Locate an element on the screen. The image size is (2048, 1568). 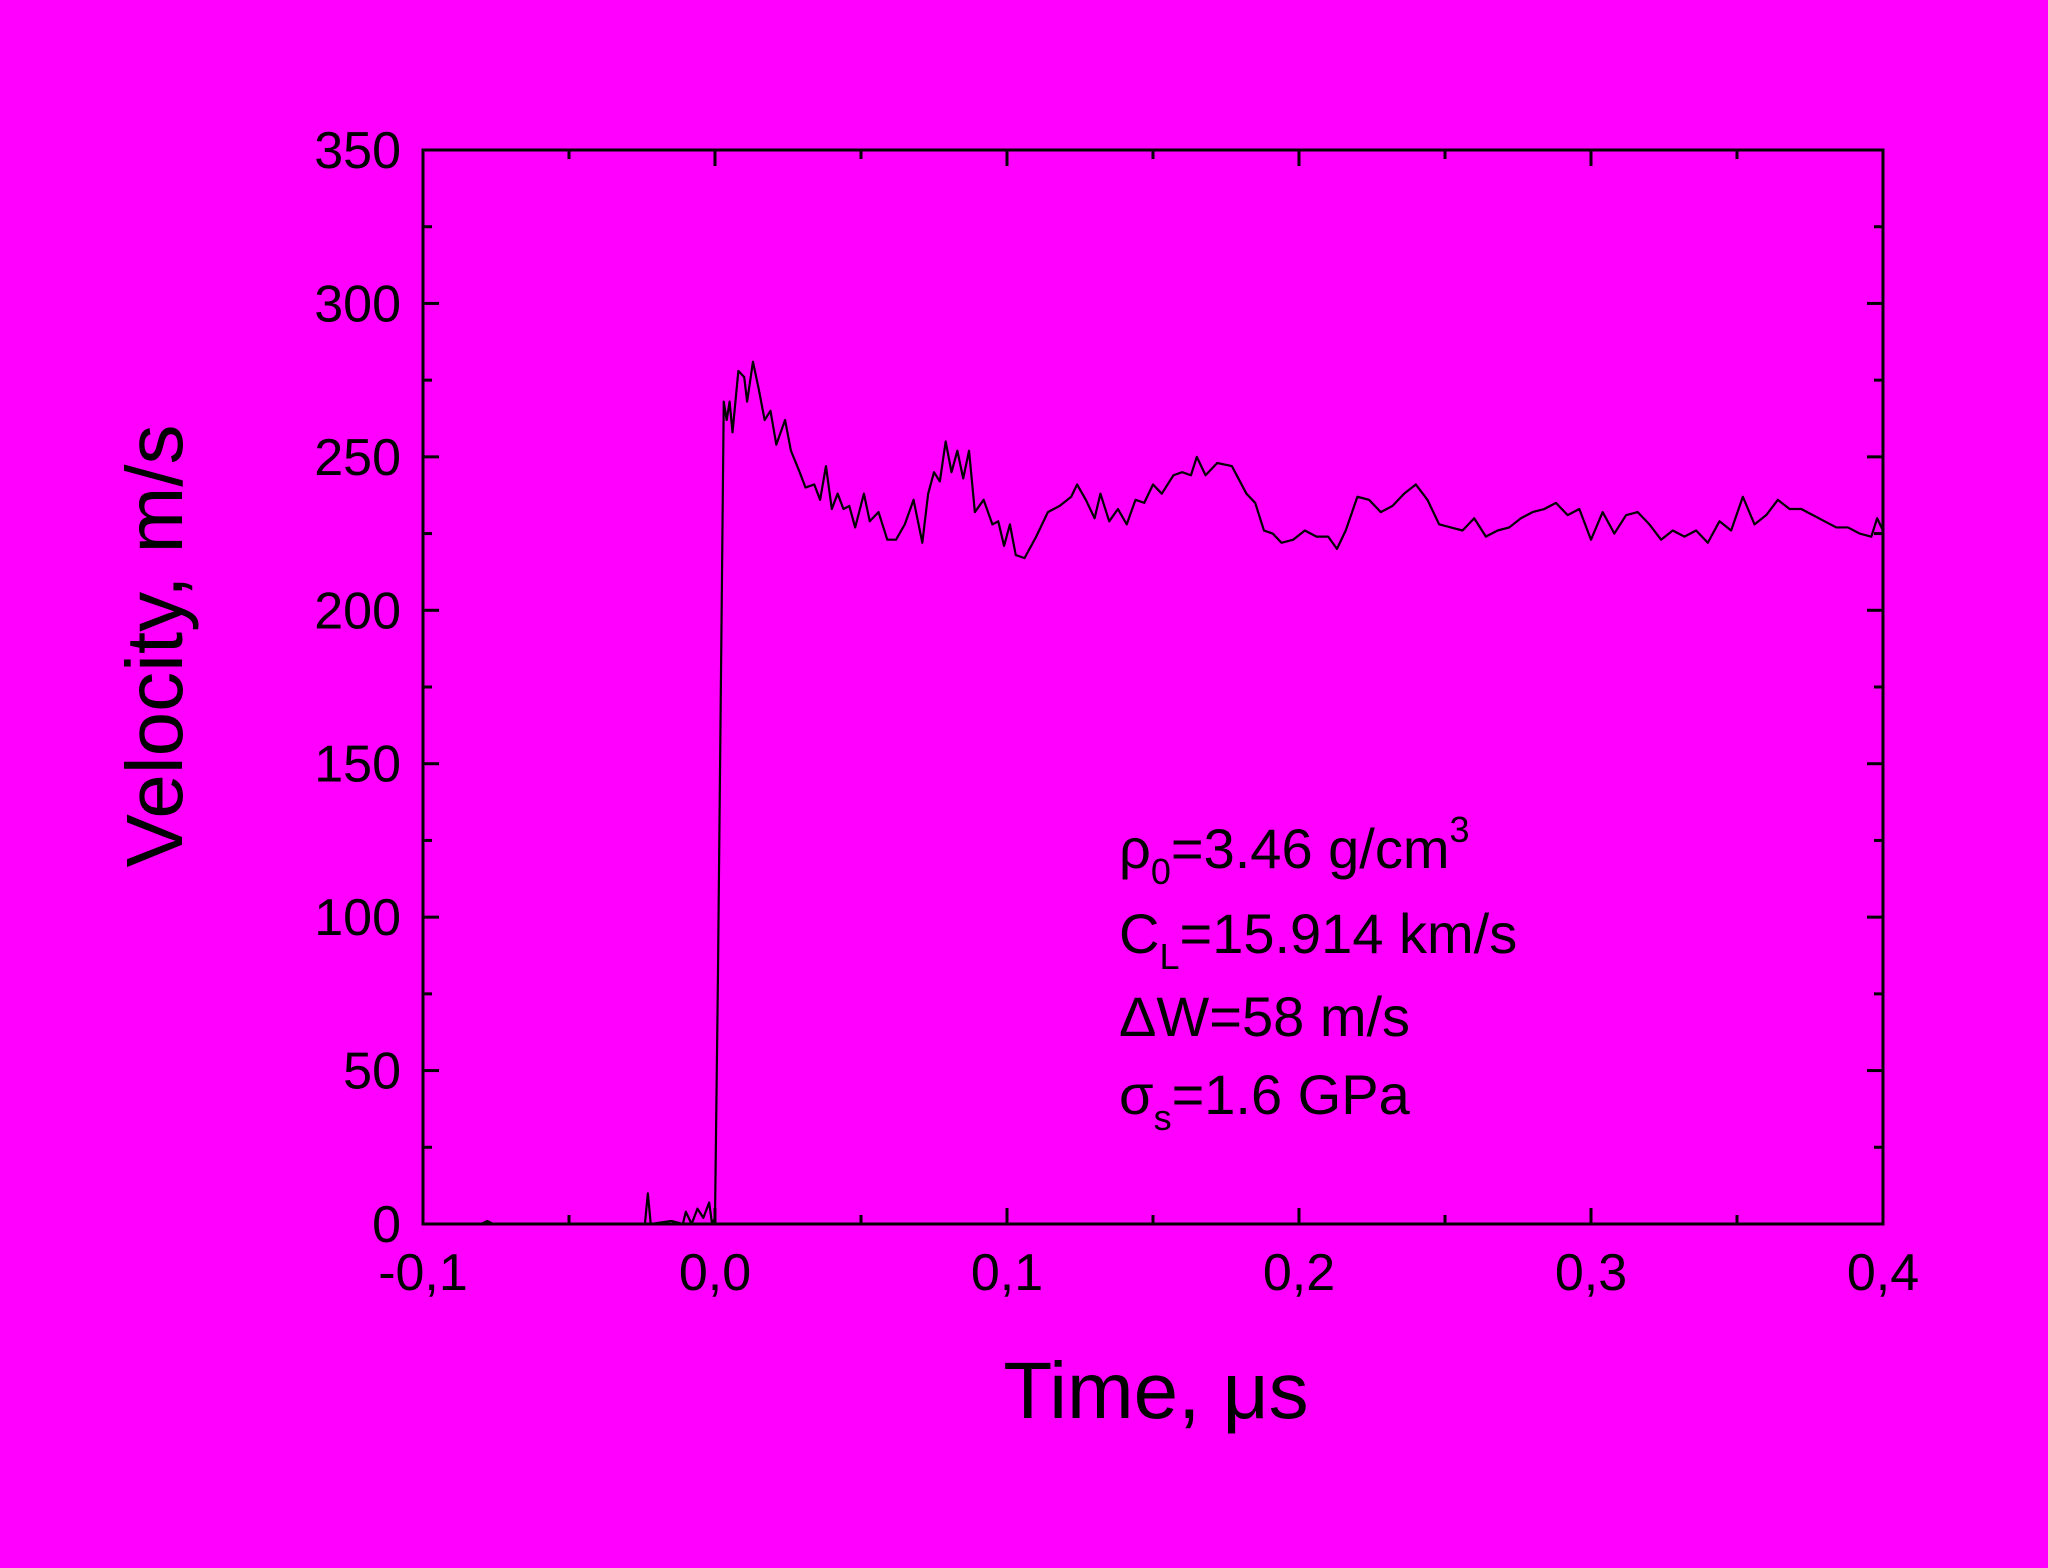
y-tick-label: 200 is located at coordinates (357, 611).